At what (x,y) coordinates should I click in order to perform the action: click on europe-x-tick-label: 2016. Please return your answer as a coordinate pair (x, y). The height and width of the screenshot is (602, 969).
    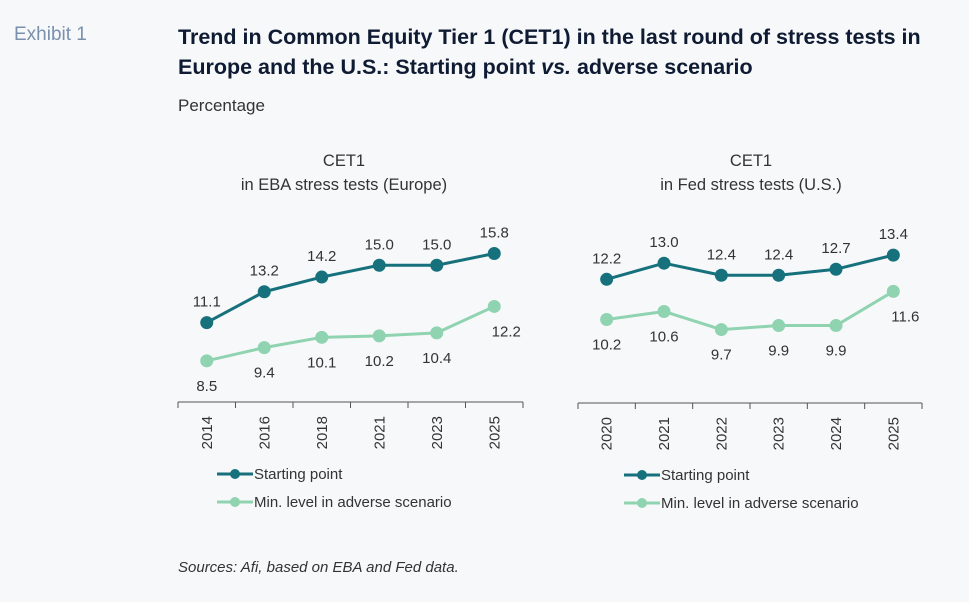
    Looking at the image, I should click on (264, 432).